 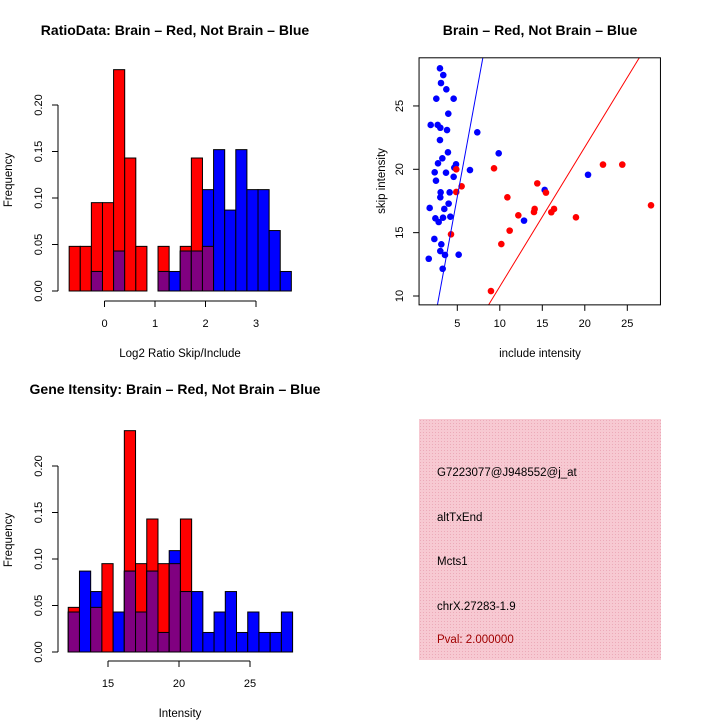 What do you see at coordinates (459, 518) in the screenshot?
I see `event-type: altTxEnd` at bounding box center [459, 518].